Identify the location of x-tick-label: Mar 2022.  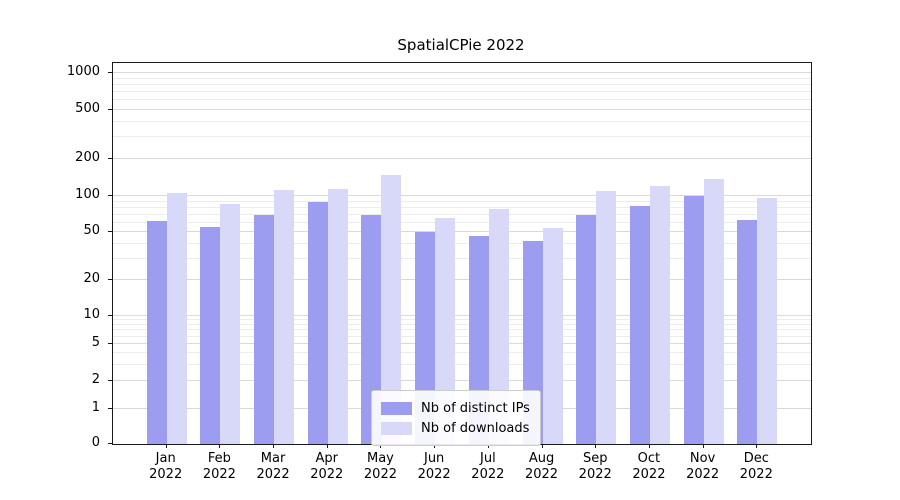
(273, 467).